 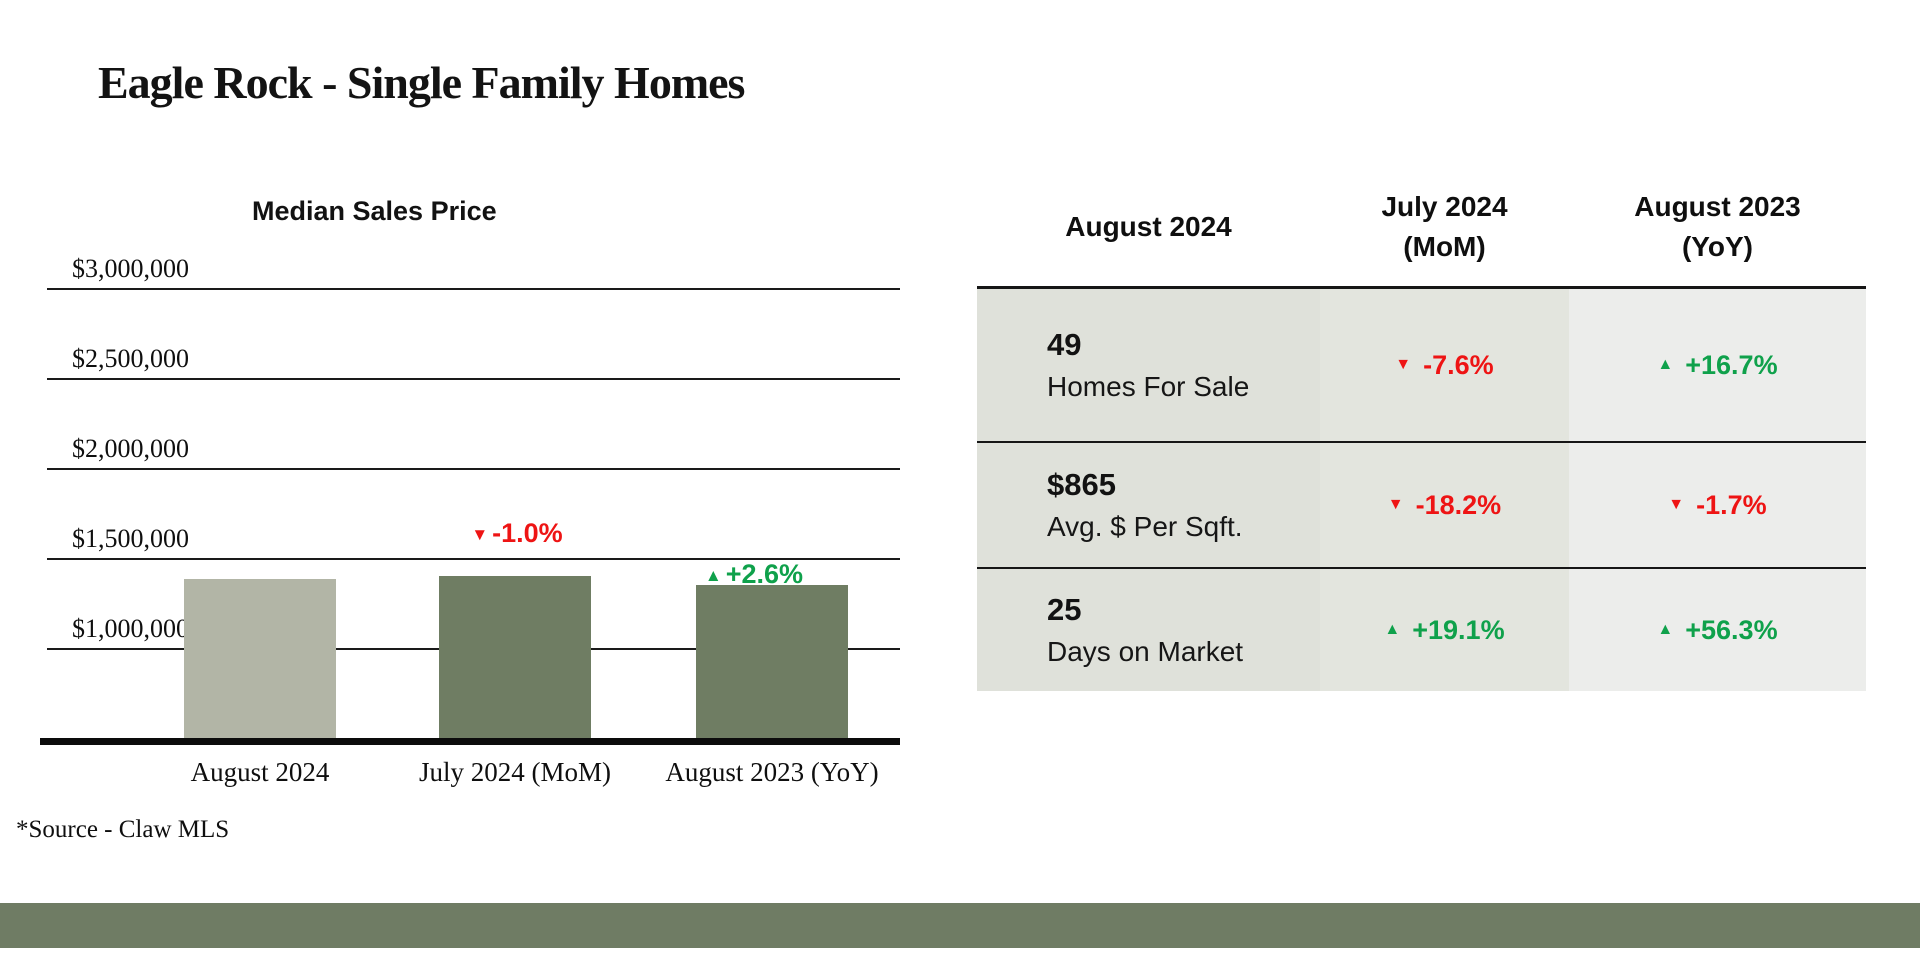 What do you see at coordinates (1148, 365) in the screenshot?
I see `stat-cell: 49 Homes For Sale` at bounding box center [1148, 365].